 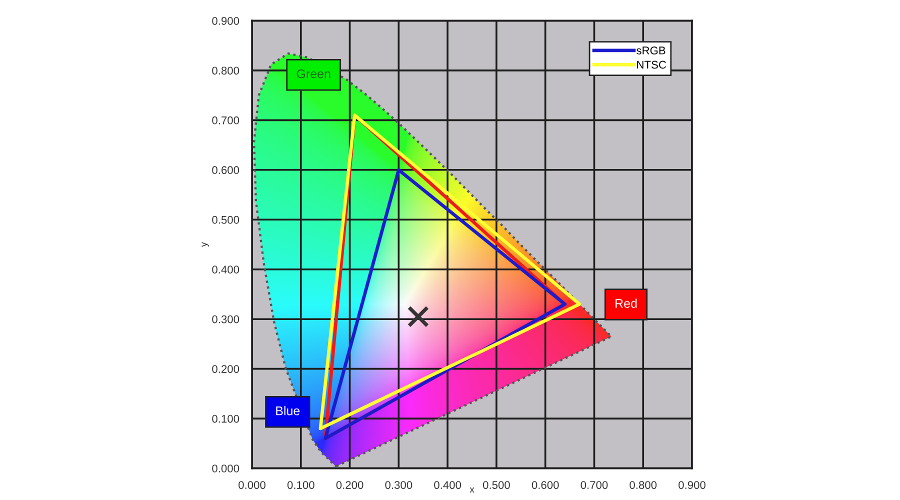 I want to click on x-tick-label: 0.800, so click(x=643, y=485).